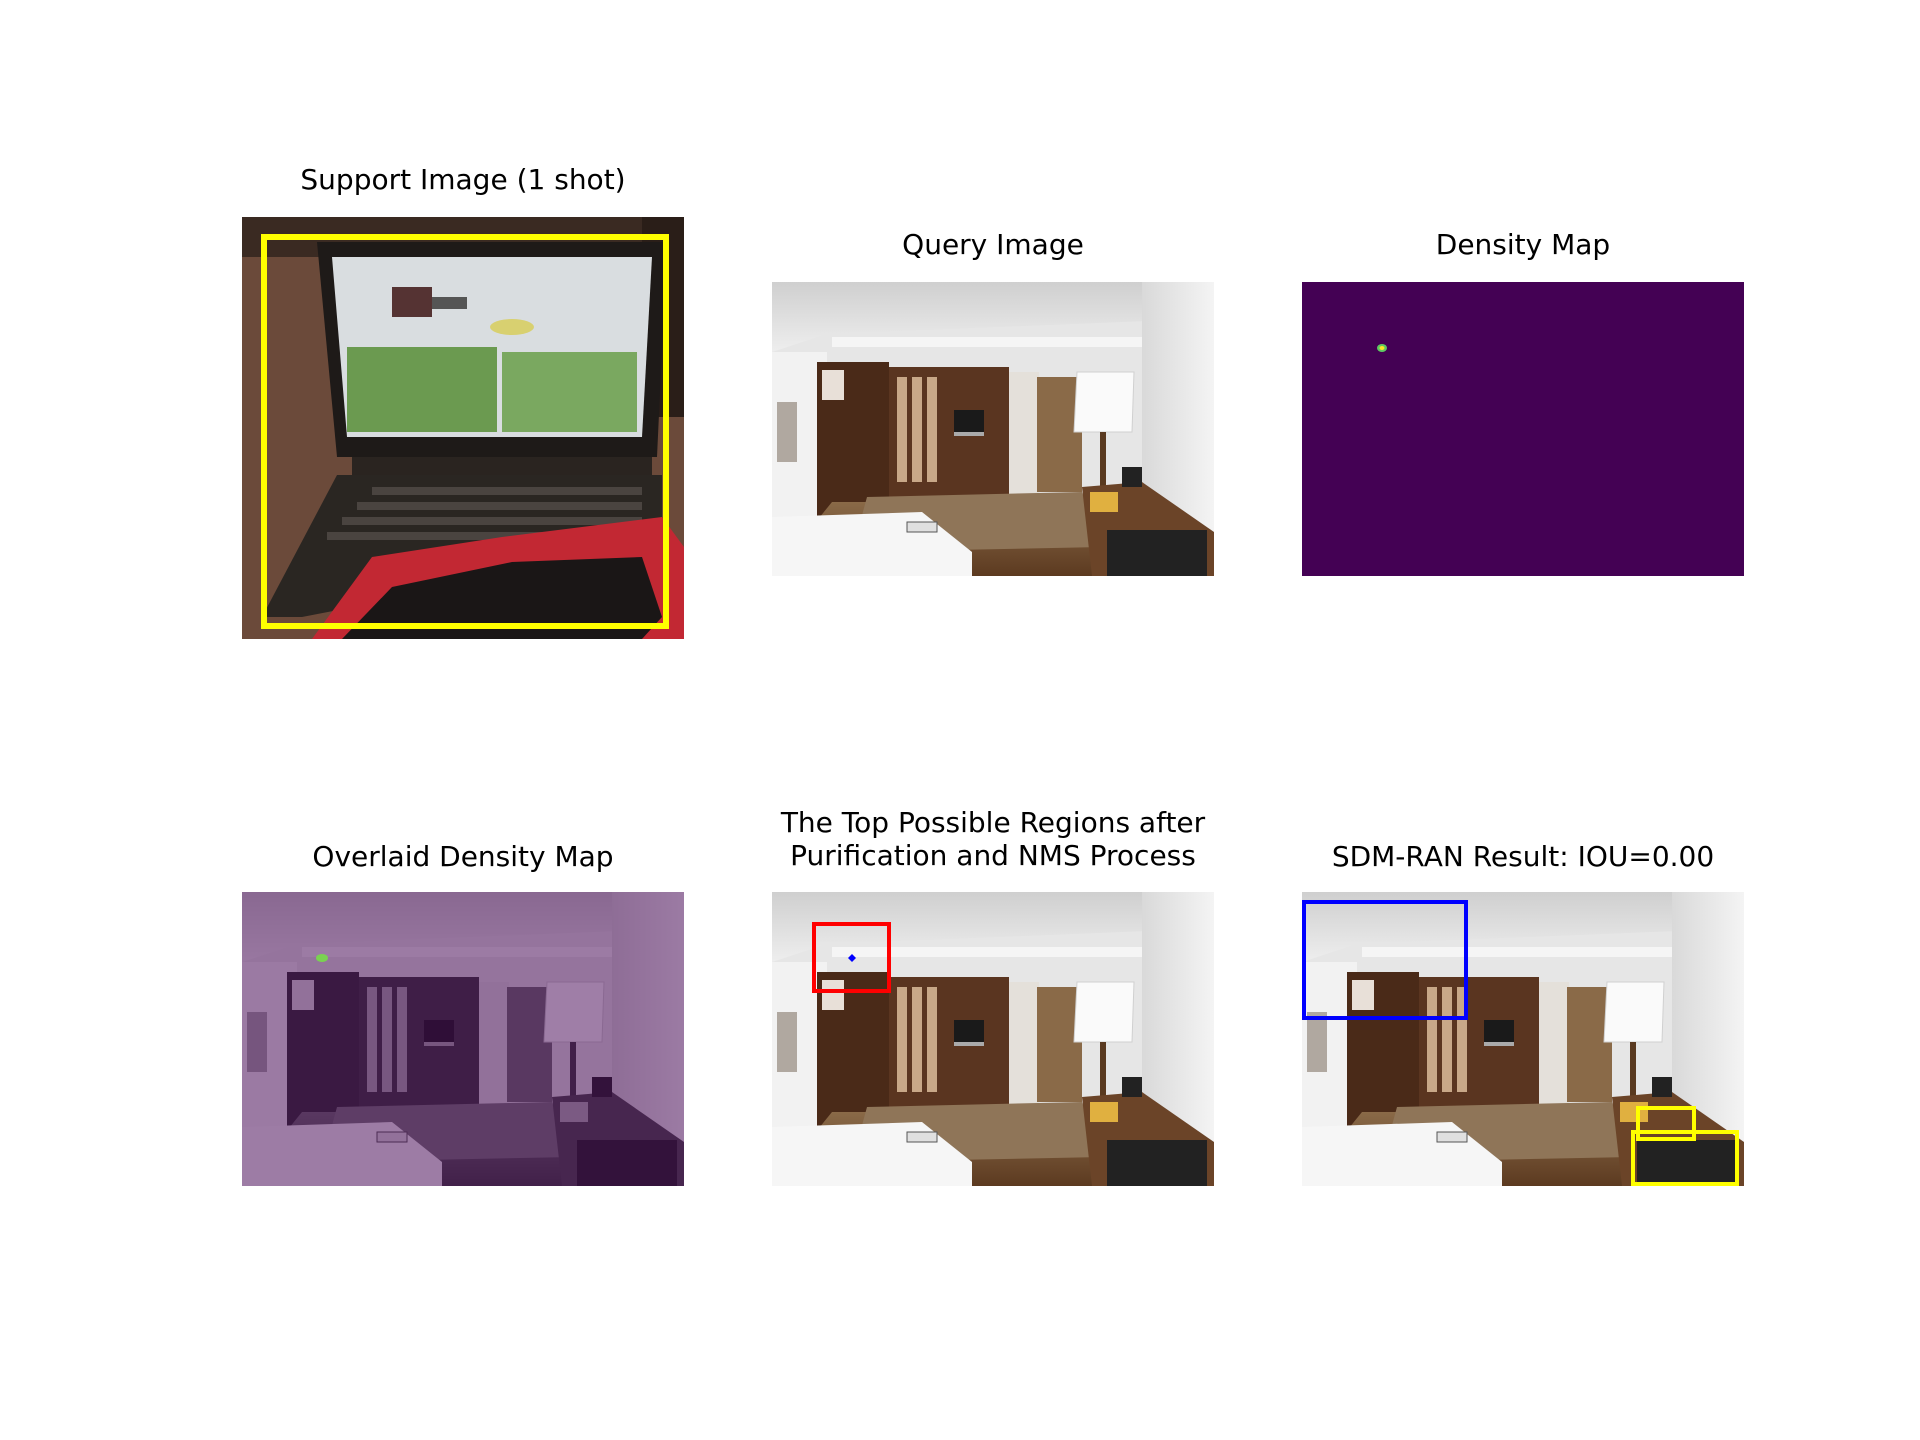 Image resolution: width=1920 pixels, height=1440 pixels. Describe the element at coordinates (1523, 429) in the screenshot. I see `density-map` at that location.